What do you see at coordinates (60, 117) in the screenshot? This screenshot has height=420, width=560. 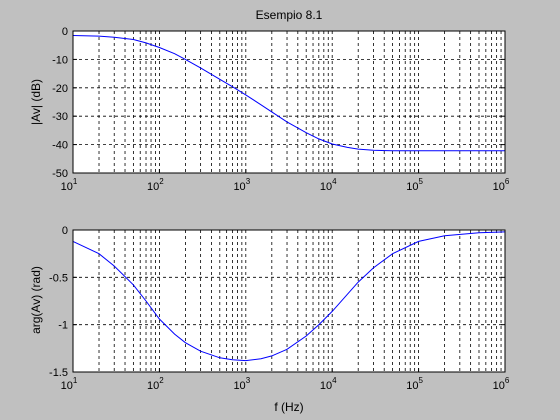 I see `magnitude-y-tick-label: -30` at bounding box center [60, 117].